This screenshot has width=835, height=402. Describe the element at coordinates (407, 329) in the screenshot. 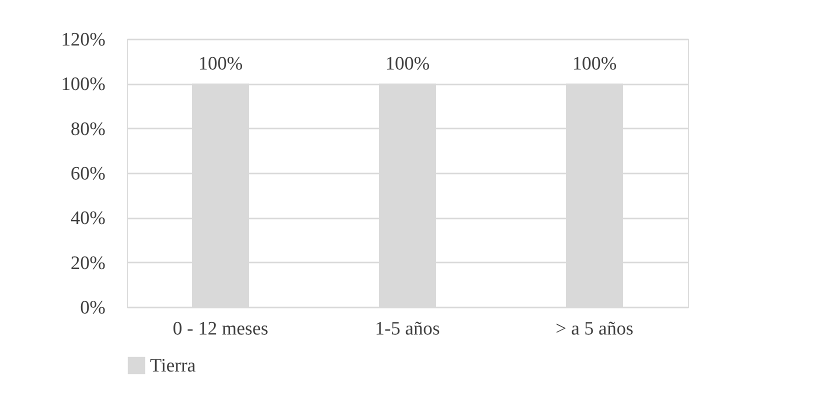

I see `x-tick-label: 1-5 años` at that location.